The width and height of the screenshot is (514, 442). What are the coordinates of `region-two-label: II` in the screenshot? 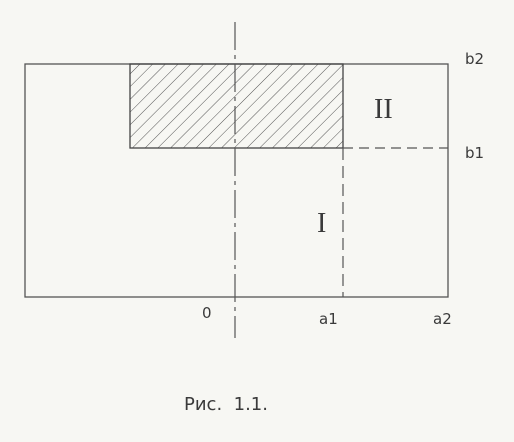 It's located at (383, 109).